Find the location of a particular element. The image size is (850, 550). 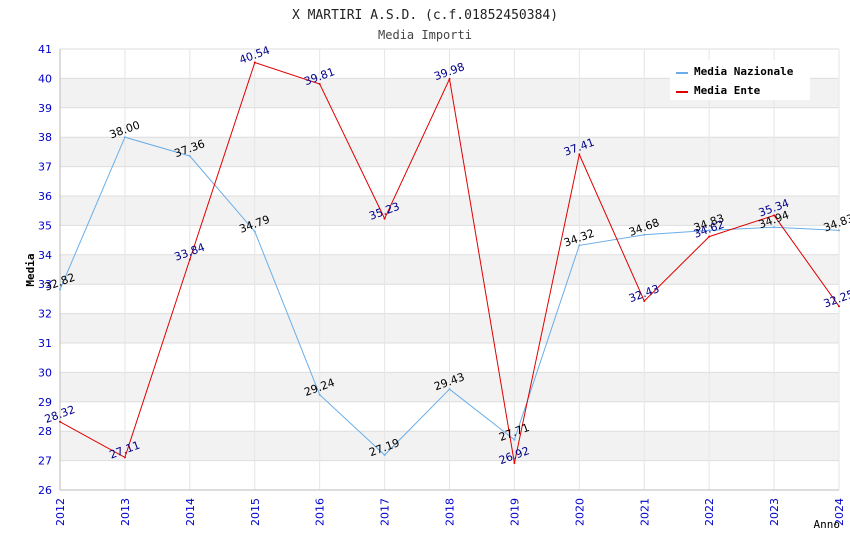

legend: Media Nazionale Media Ente is located at coordinates (740, 80).